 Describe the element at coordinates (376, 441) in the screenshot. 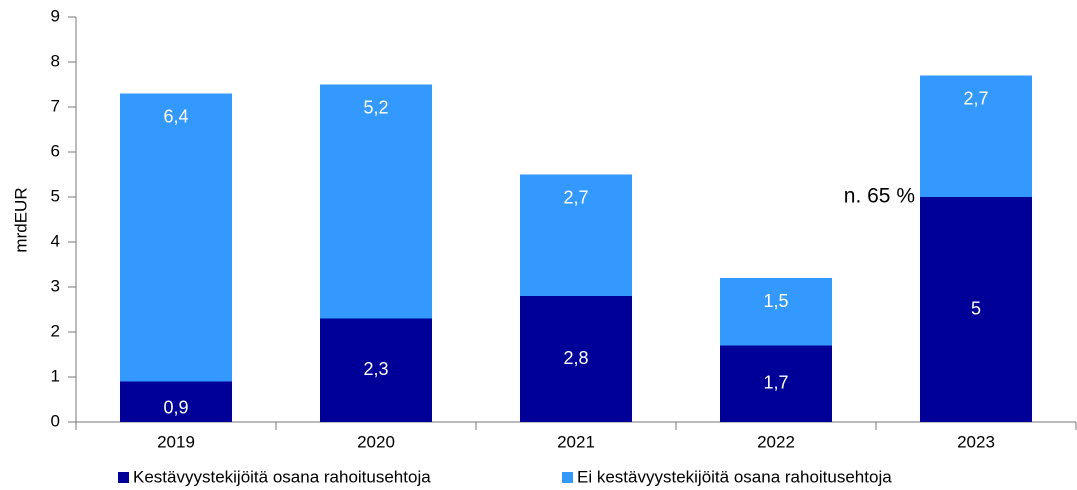

I see `x-tick-label: 2020` at that location.